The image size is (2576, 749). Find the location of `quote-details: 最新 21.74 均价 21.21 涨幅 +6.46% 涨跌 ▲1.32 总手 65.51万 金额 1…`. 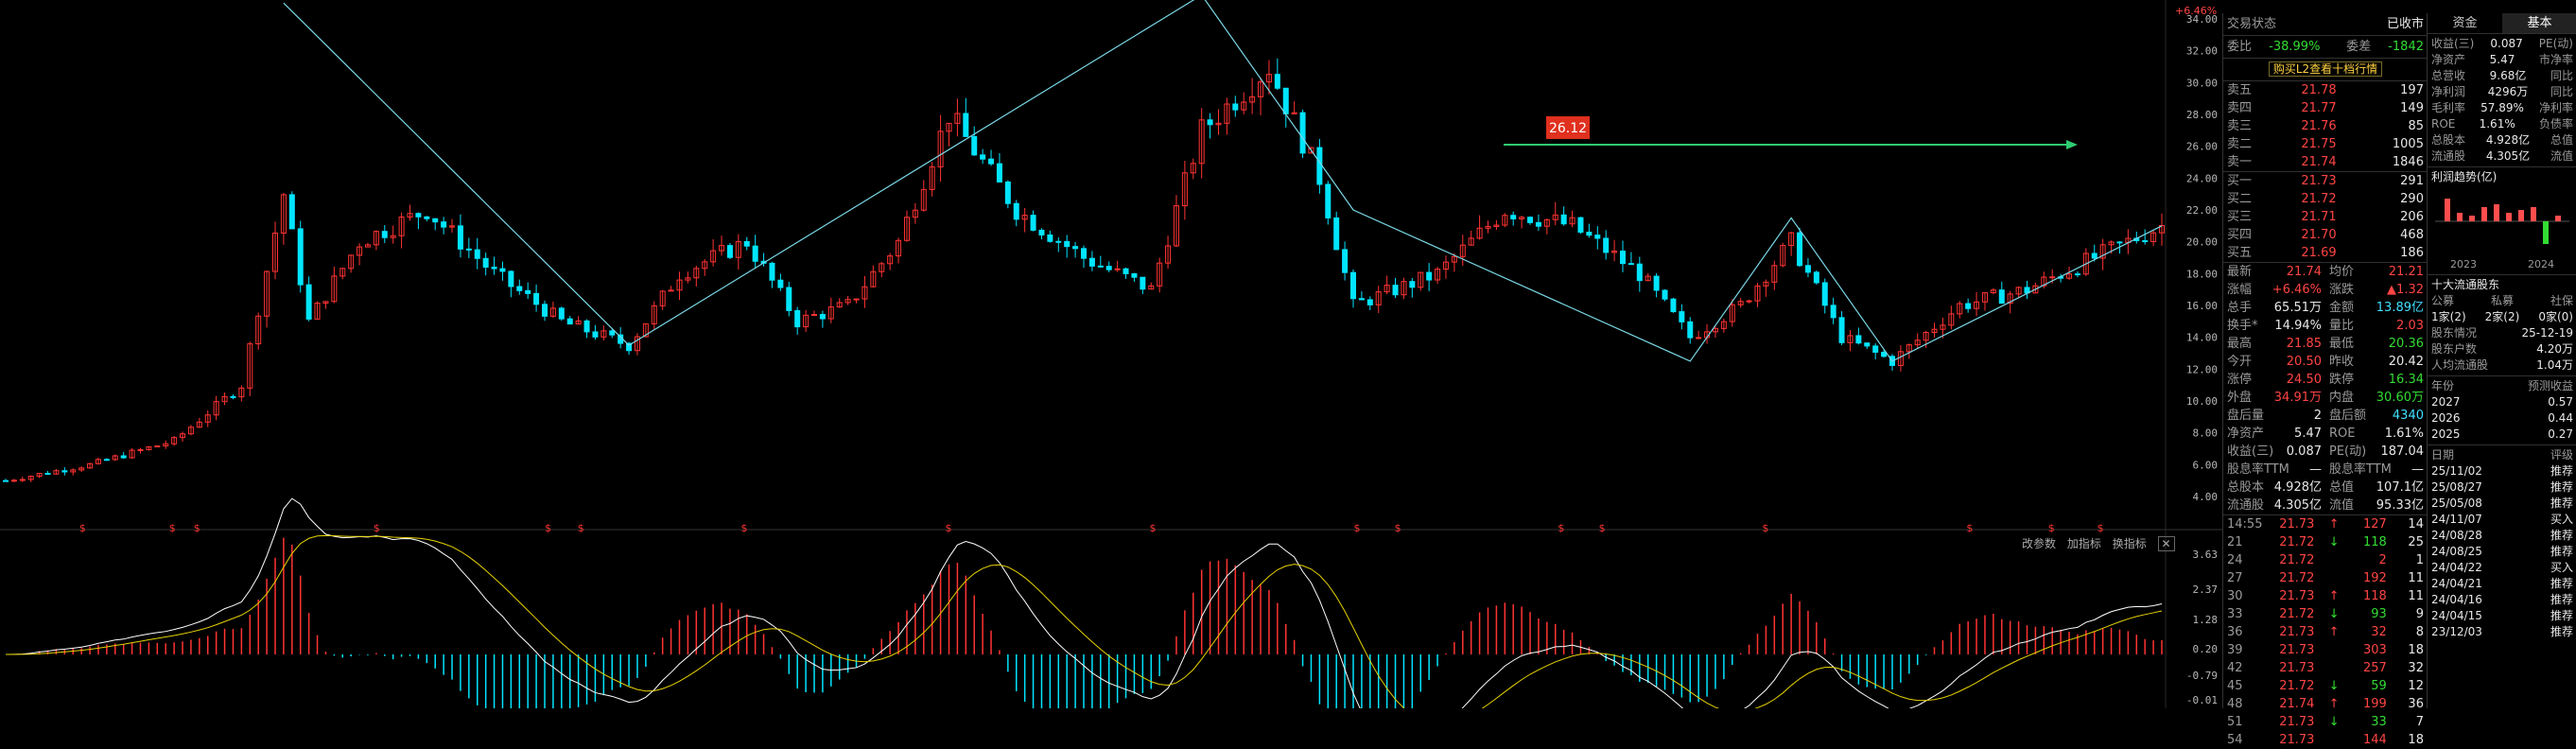

quote-details: 最新 21.74 均价 21.21 涨幅 +6.46% 涨跌 ▲1.32 总手 65.51万 金额 1… is located at coordinates (2325, 388).